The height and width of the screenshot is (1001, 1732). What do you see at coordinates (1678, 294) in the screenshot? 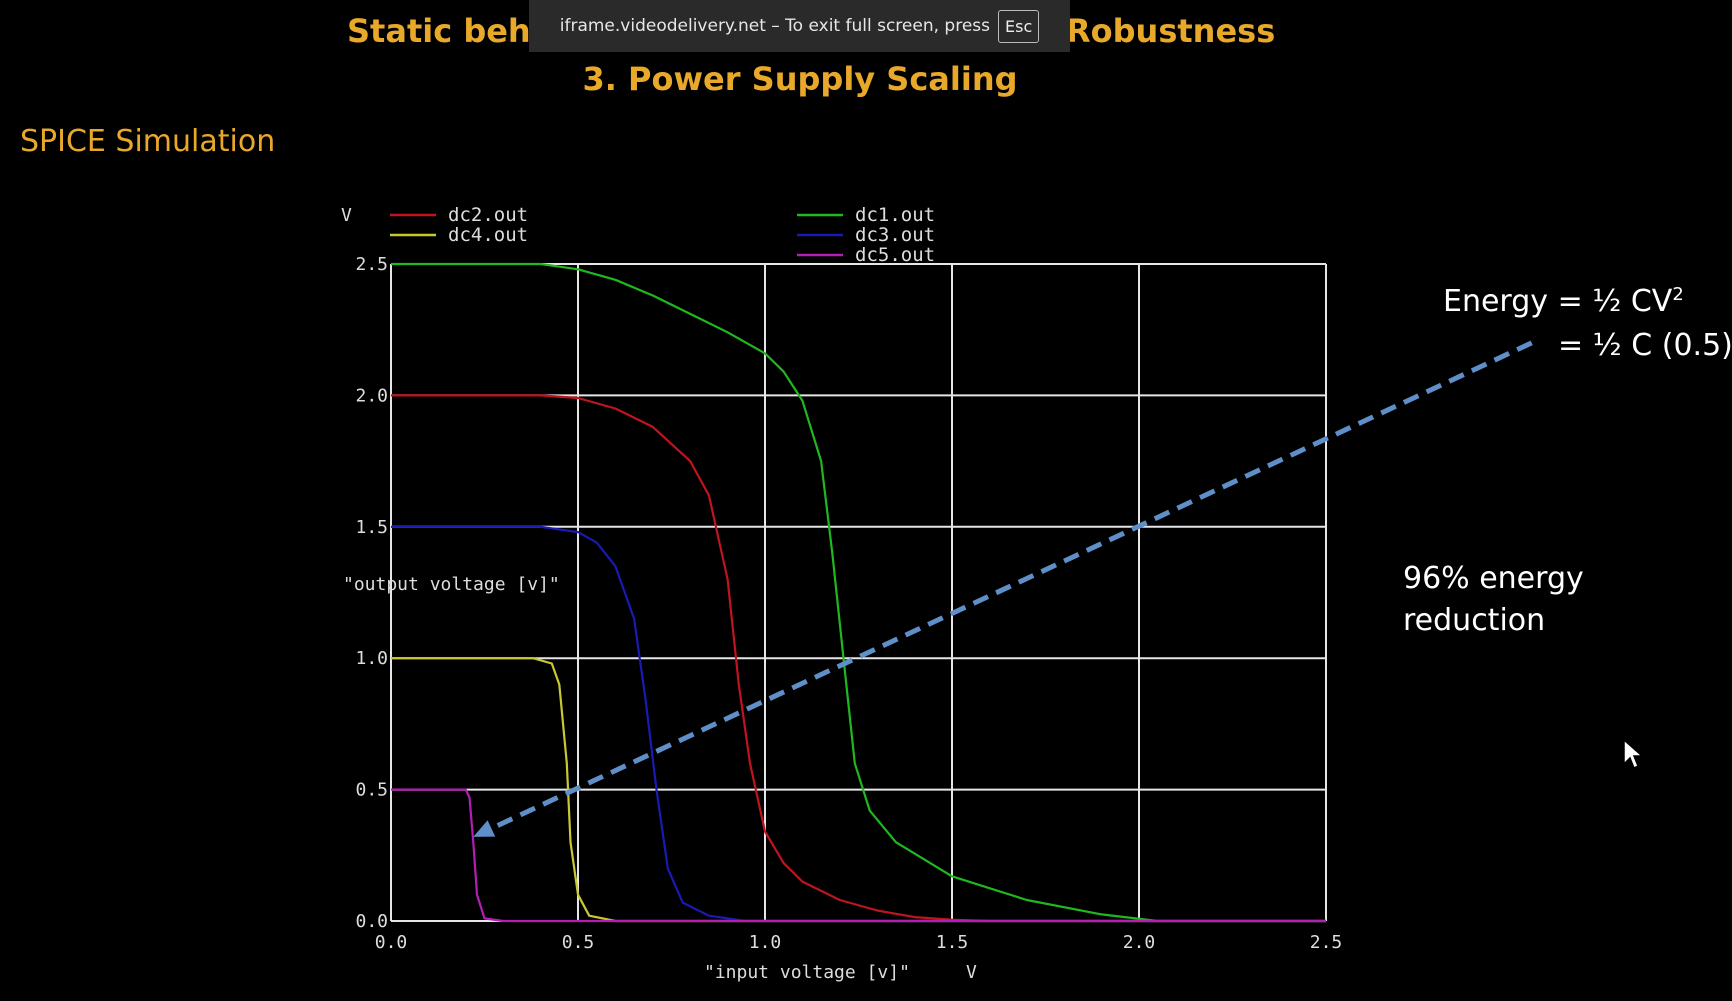
I see `energy-formula-line1-sup: 2` at bounding box center [1678, 294].